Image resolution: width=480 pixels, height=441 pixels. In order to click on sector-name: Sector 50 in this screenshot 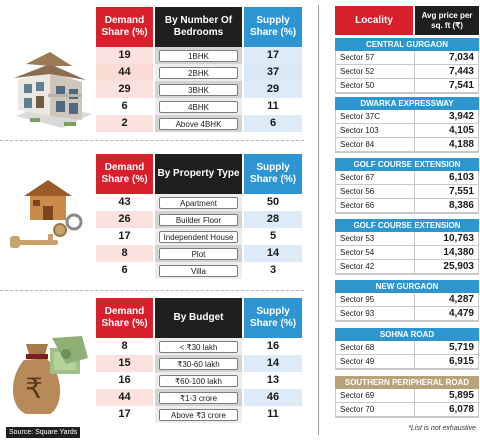, I will do `click(357, 85)`.